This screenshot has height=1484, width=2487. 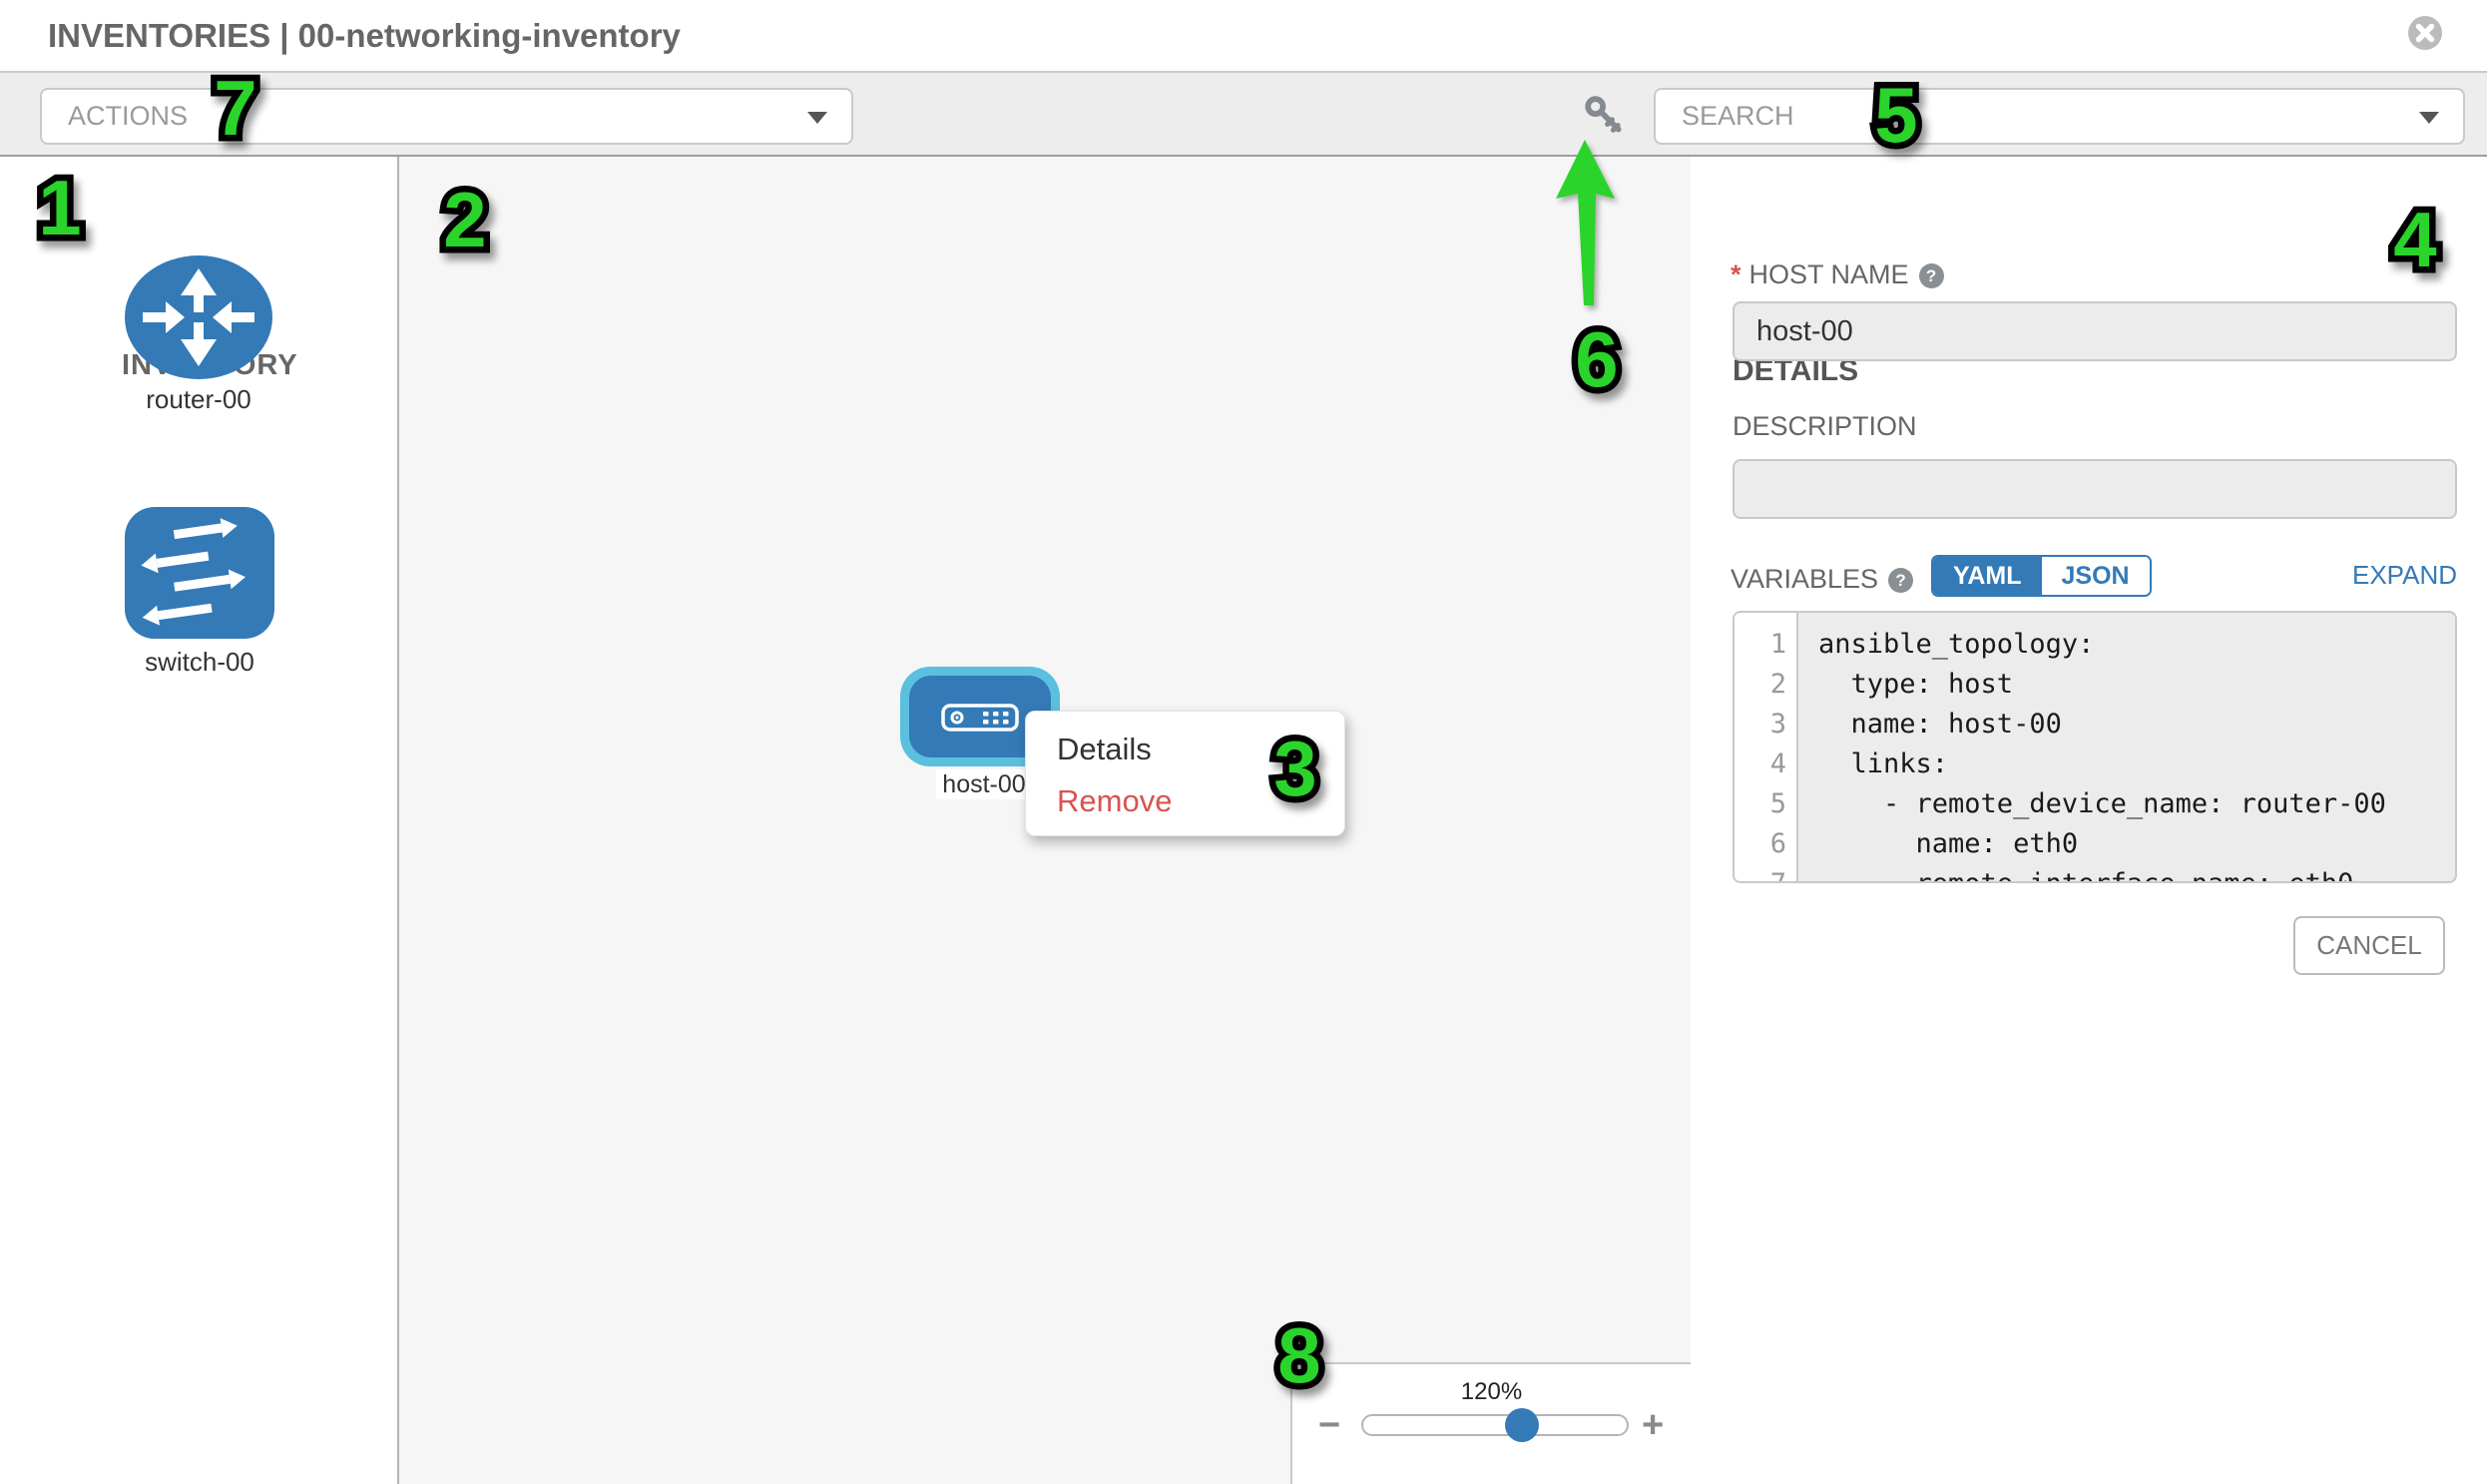 I want to click on host-name-input, so click(x=2095, y=331).